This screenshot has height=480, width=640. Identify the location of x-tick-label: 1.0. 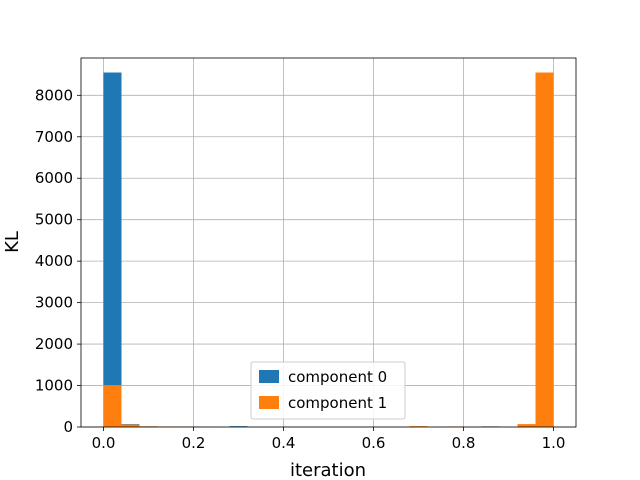
(554, 443).